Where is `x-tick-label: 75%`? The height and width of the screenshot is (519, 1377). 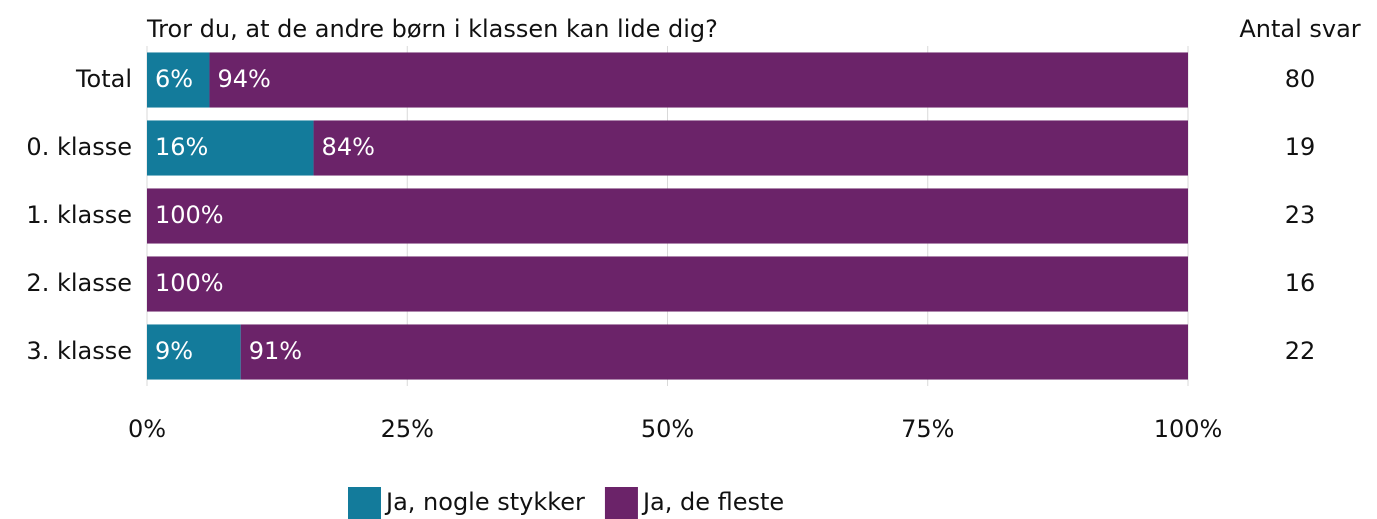 x-tick-label: 75% is located at coordinates (927, 429).